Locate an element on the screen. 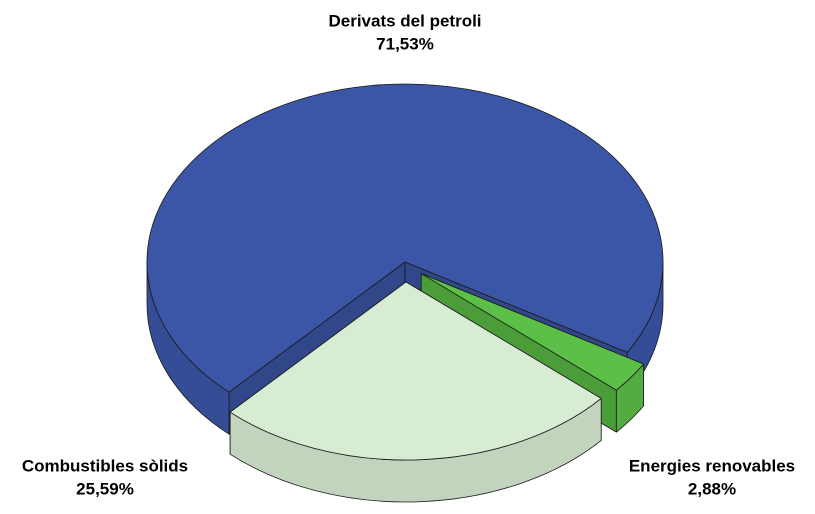 The height and width of the screenshot is (514, 815). slice-label: Energies renovables is located at coordinates (712, 465).